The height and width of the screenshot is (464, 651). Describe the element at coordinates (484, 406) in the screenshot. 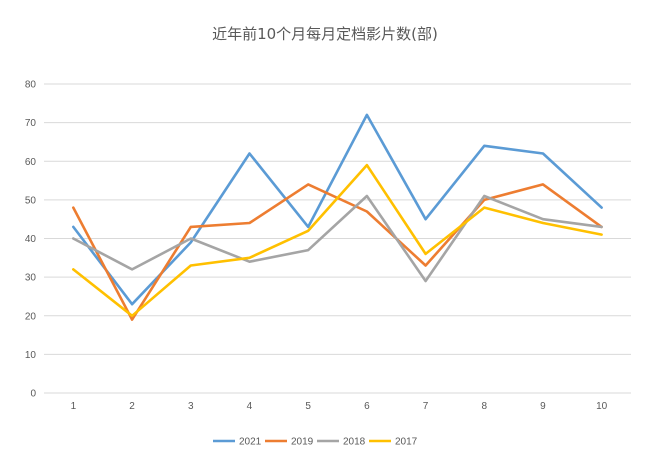

I see `x-tick-label: 8` at that location.